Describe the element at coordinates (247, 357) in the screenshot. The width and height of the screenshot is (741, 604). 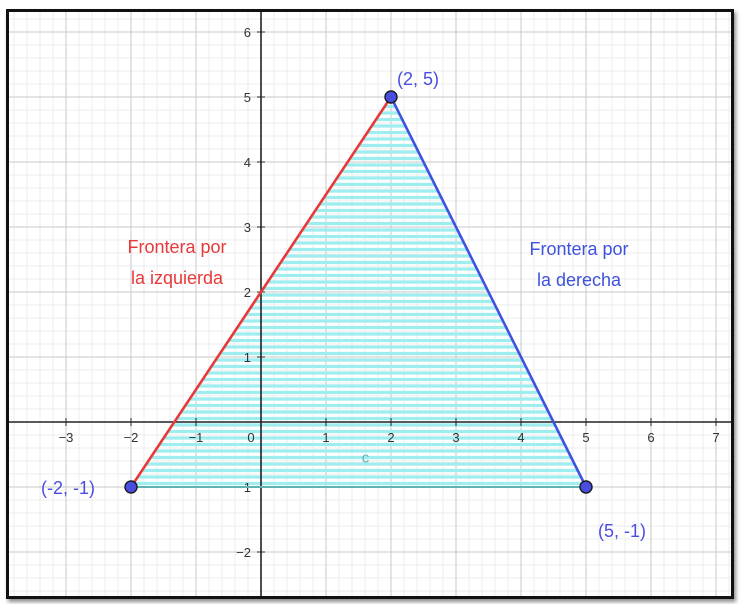
I see `y-tick-label: 1` at that location.